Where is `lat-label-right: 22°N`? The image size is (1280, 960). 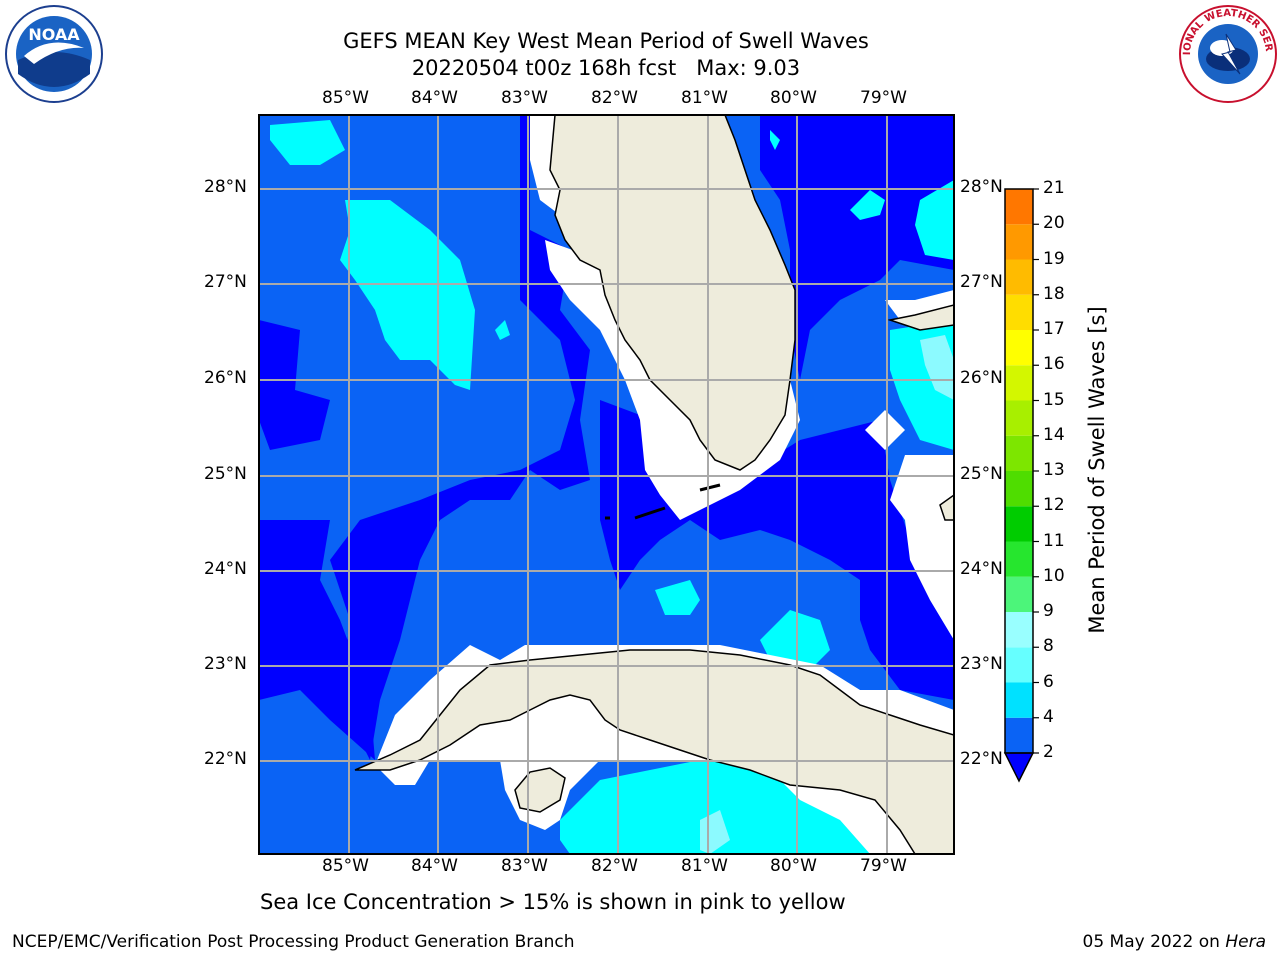 lat-label-right: 22°N is located at coordinates (981, 759).